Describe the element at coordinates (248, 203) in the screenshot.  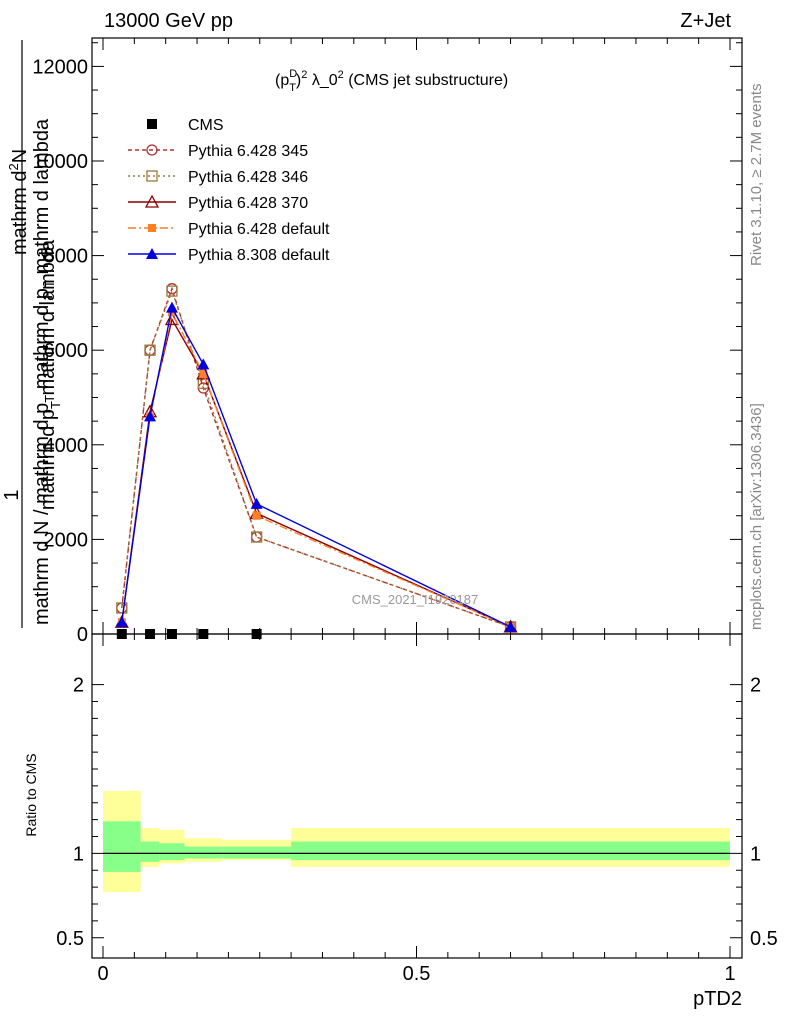
I see `legend-label-pythia-6-428-370: Pythia 6.428 370` at that location.